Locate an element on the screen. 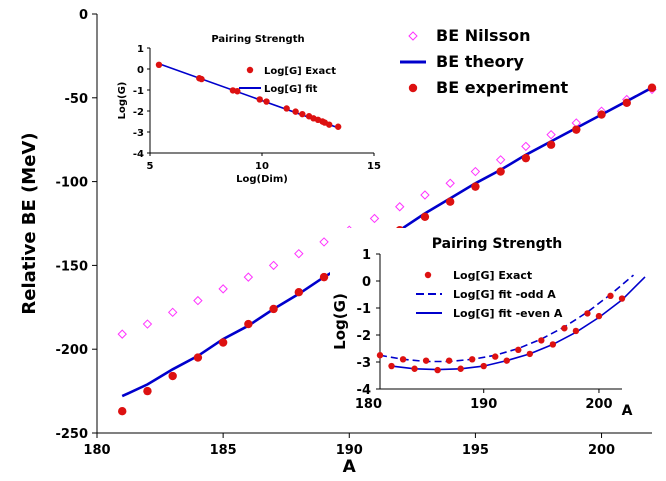 Image resolution: width=666 pixels, height=481 pixels. inset1-legend-label: Log[G] fit is located at coordinates (291, 89).